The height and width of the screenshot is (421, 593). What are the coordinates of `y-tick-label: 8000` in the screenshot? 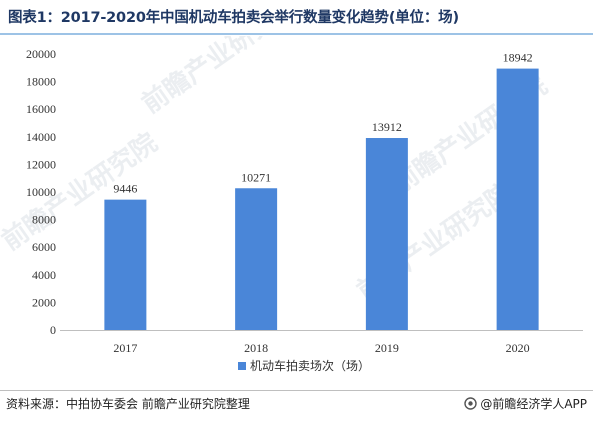 It's located at (44, 220).